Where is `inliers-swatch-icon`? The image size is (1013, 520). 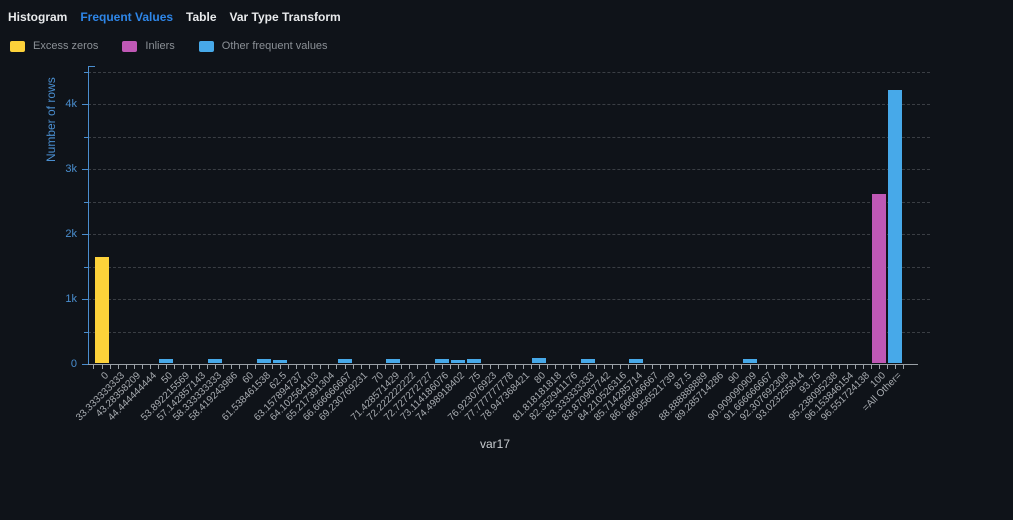 inliers-swatch-icon is located at coordinates (130, 46).